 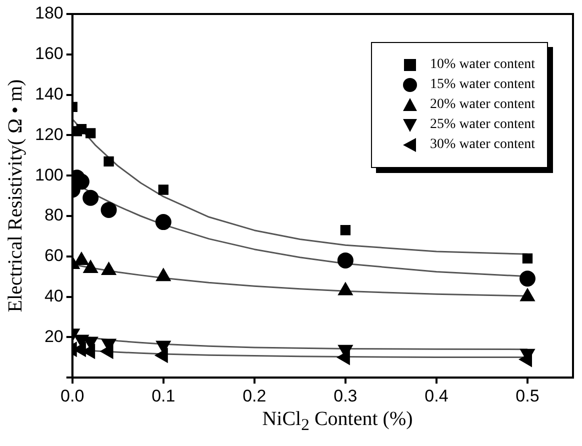 I want to click on legend-label: 10% water content, so click(x=482, y=65).